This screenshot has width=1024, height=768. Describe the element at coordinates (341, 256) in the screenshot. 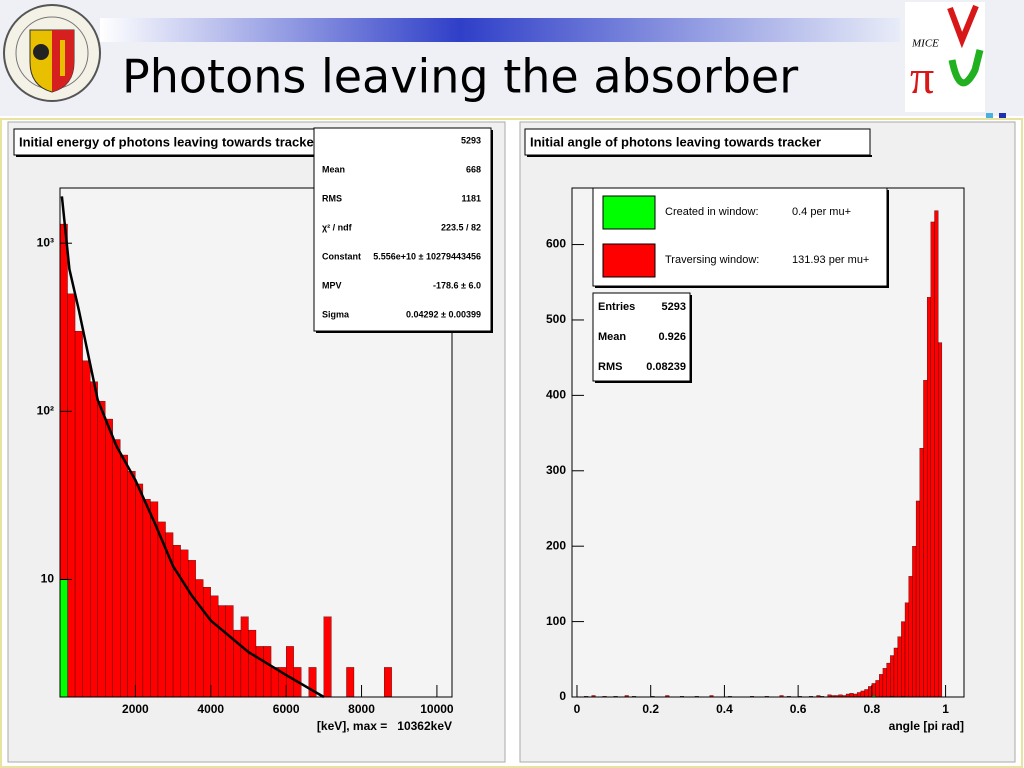

I see `stats-label: Constant` at that location.